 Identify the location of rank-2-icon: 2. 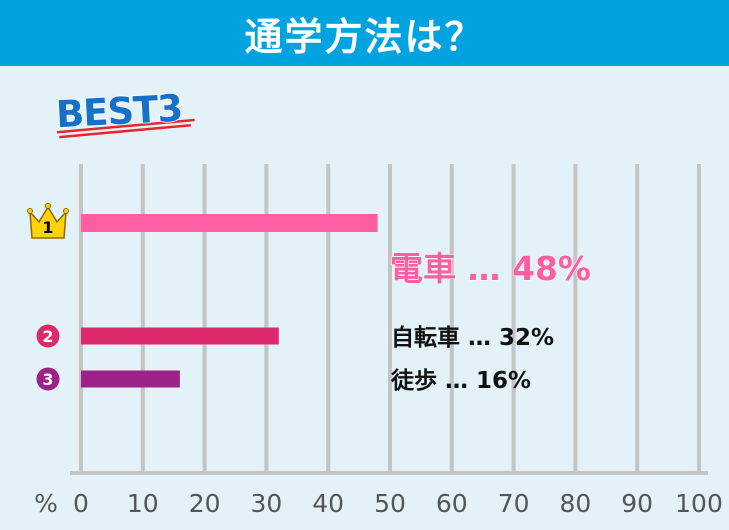
(48, 336).